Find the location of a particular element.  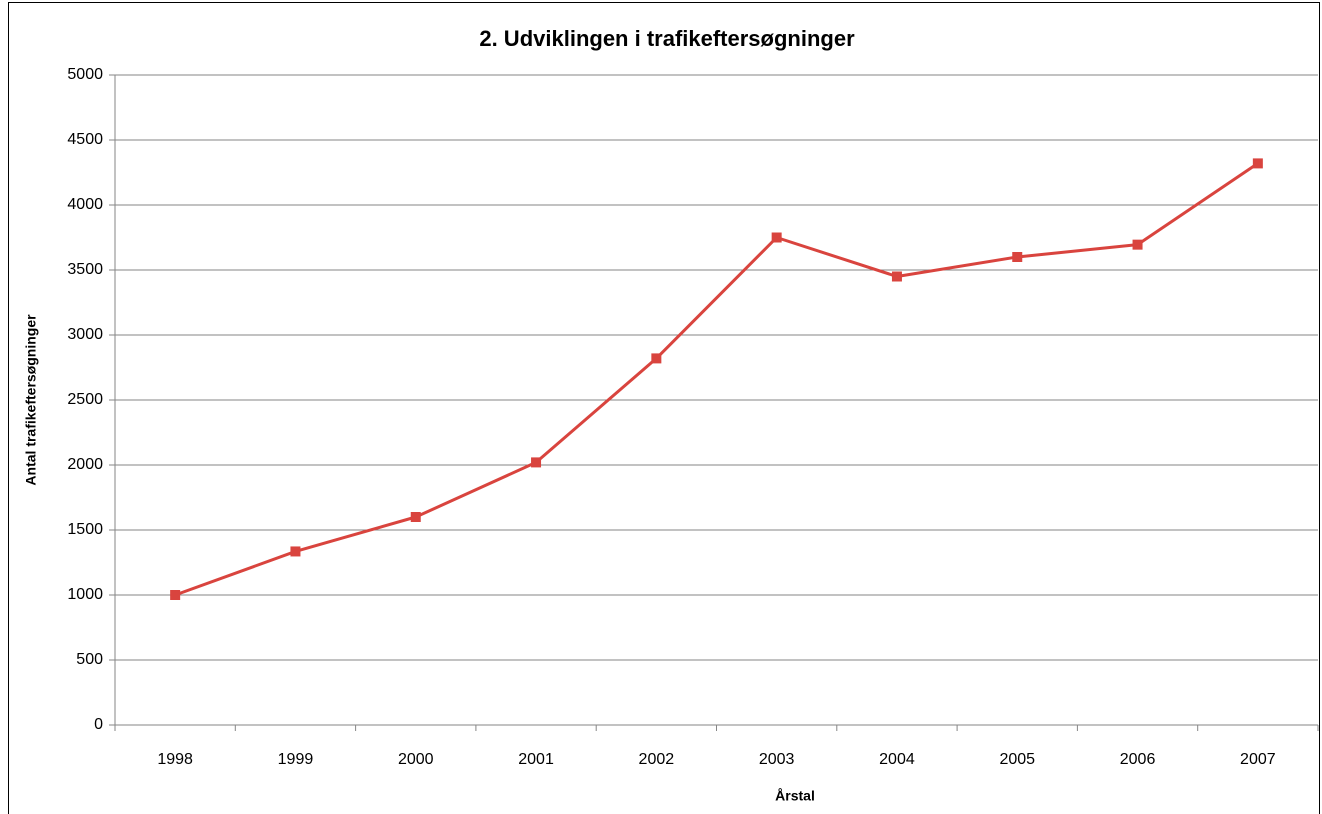

chart-title: 2. Udviklingen i trafikeftersøgninger is located at coordinates (667, 38).